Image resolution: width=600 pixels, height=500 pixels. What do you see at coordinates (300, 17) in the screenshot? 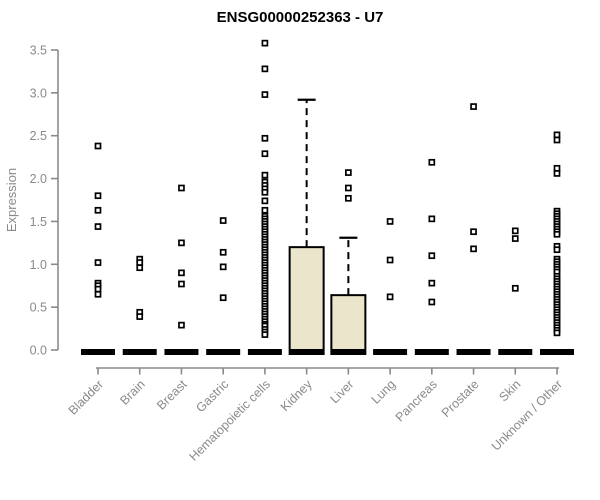
I see `chart-title: ENSG00000252363 - U7` at bounding box center [300, 17].